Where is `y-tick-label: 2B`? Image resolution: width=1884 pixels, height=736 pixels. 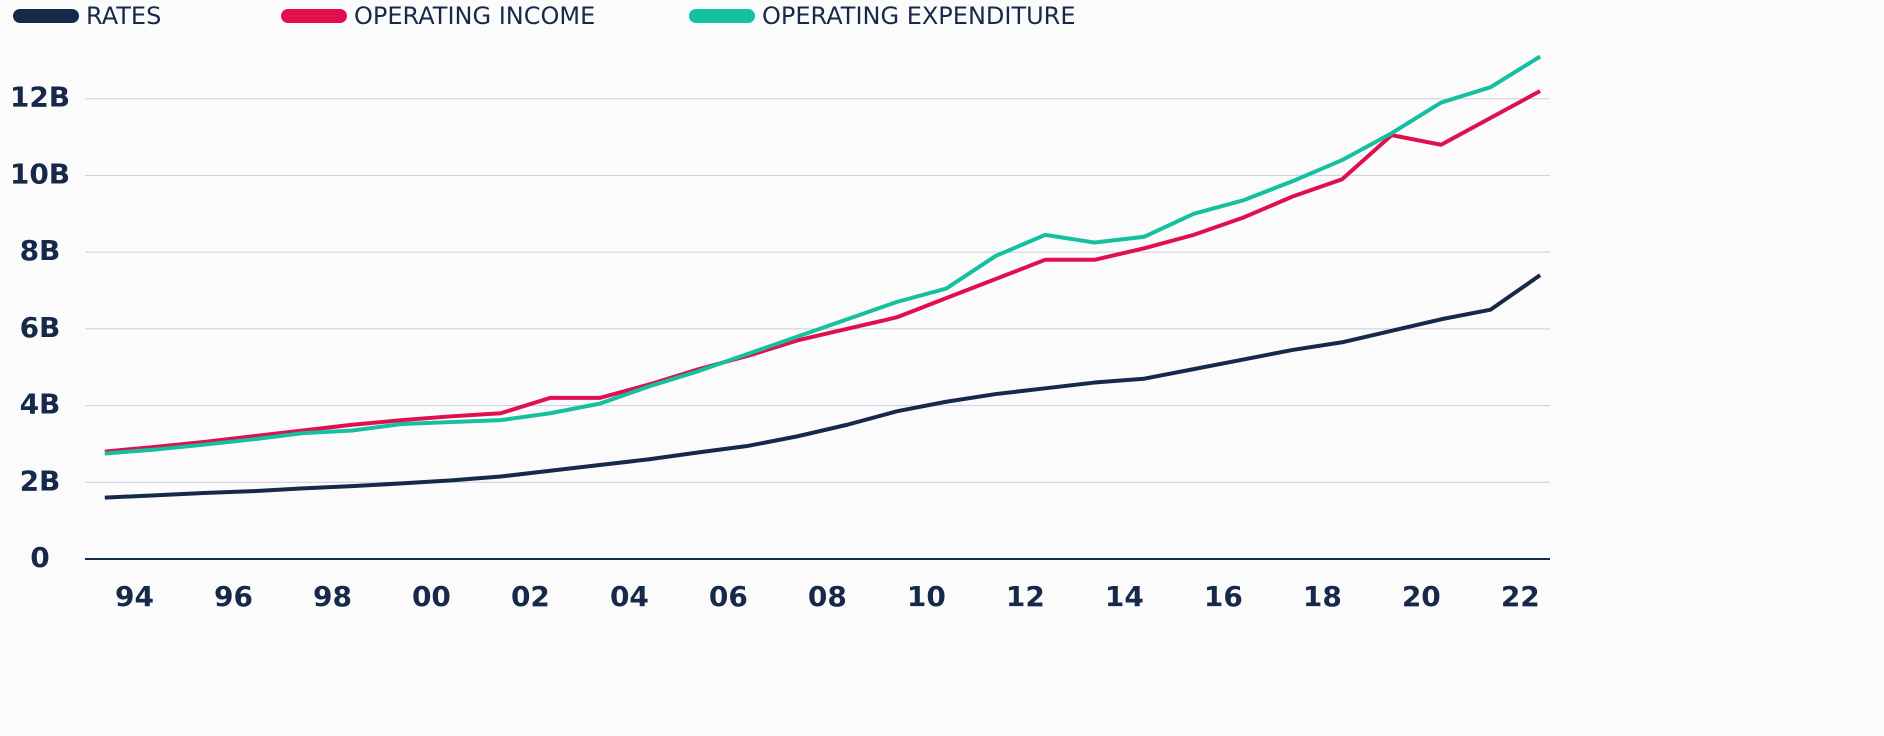 y-tick-label: 2B is located at coordinates (40, 480).